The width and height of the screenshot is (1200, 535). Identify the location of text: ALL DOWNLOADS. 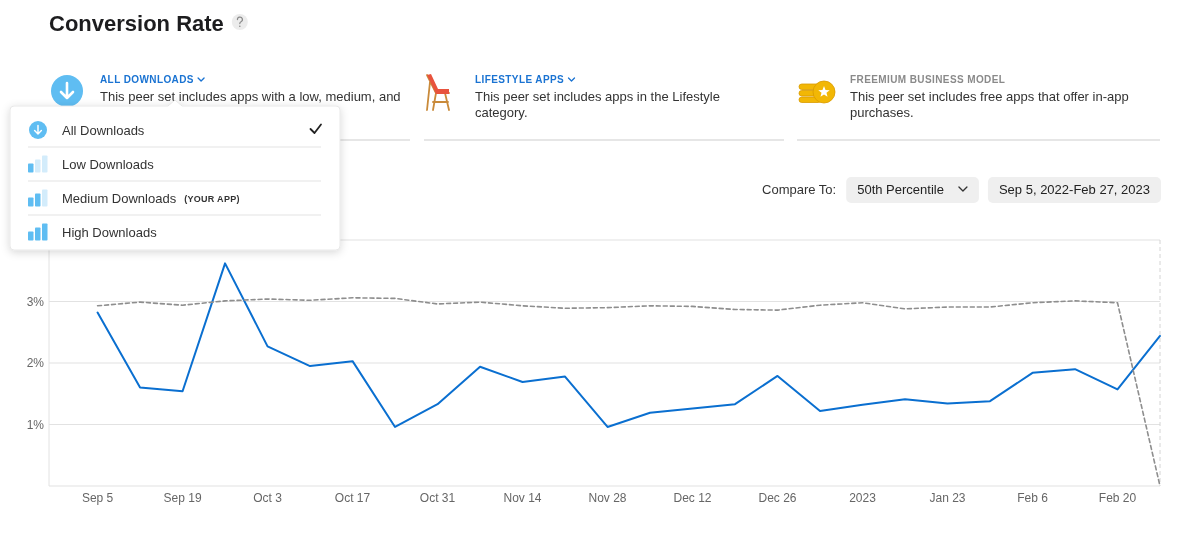
(147, 79).